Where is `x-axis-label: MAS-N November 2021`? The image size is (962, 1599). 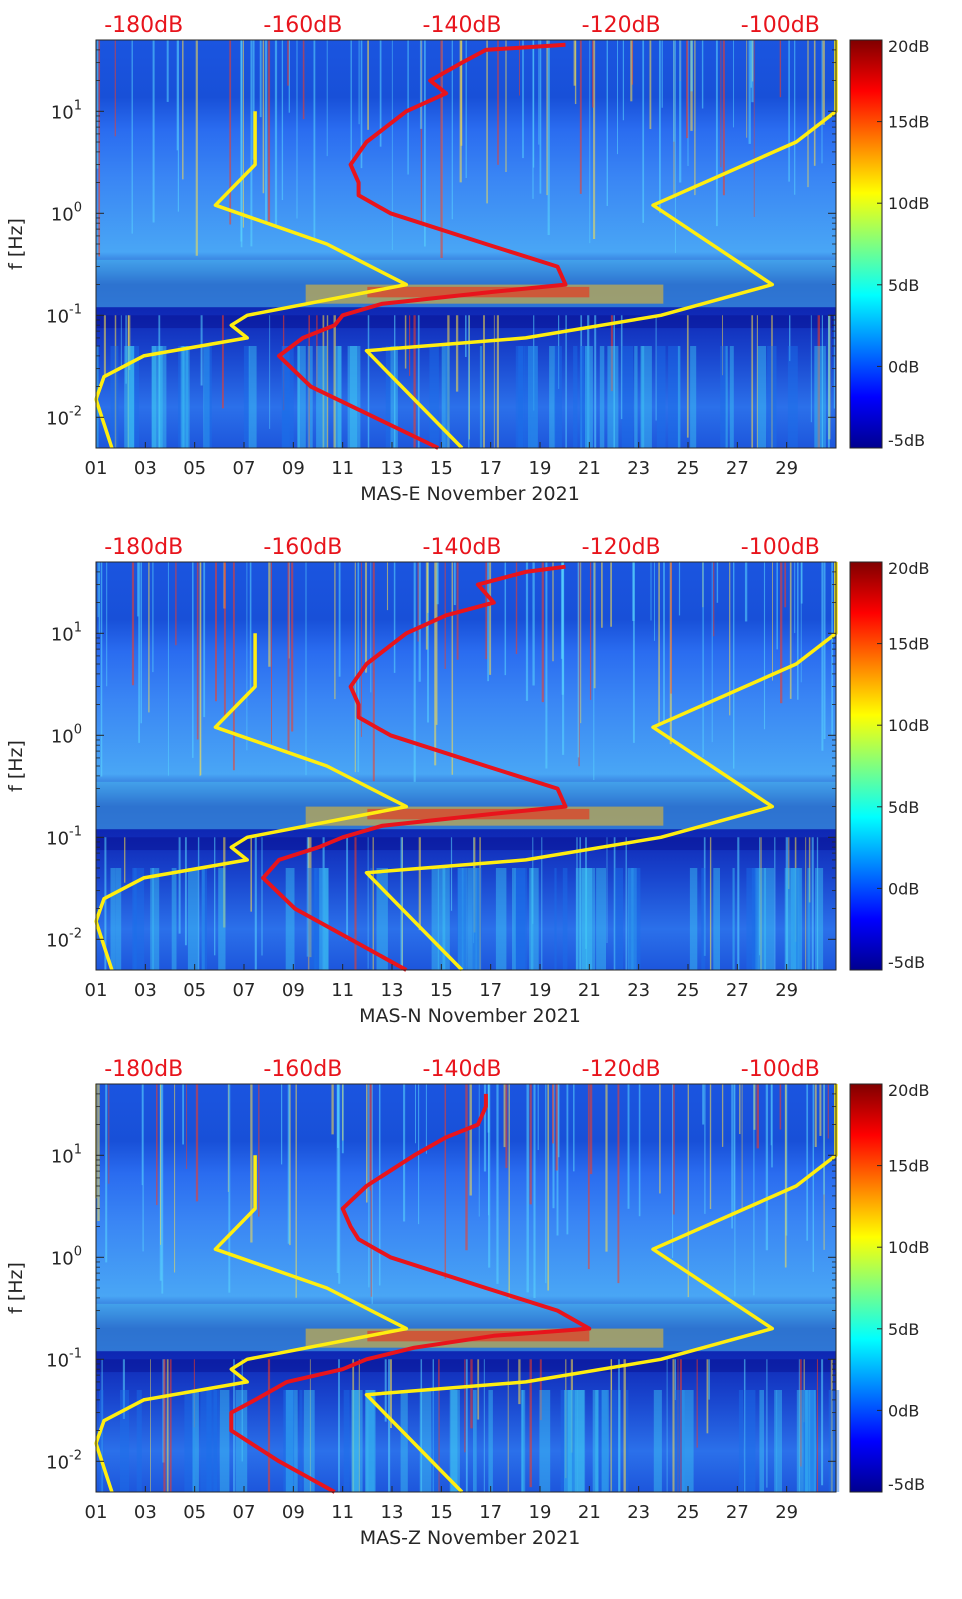 x-axis-label: MAS-N November 2021 is located at coordinates (470, 1016).